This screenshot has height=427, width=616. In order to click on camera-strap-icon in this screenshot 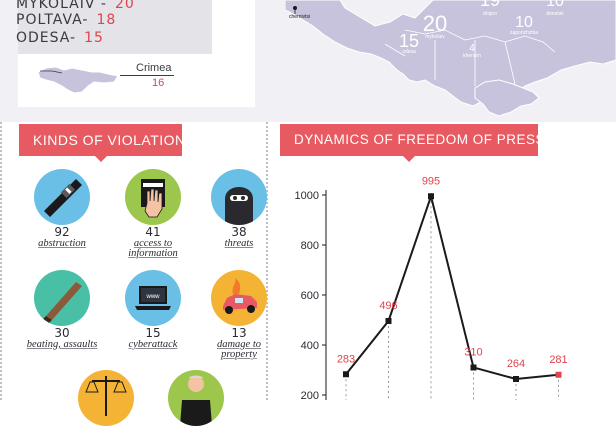, I will do `click(63, 198)`.